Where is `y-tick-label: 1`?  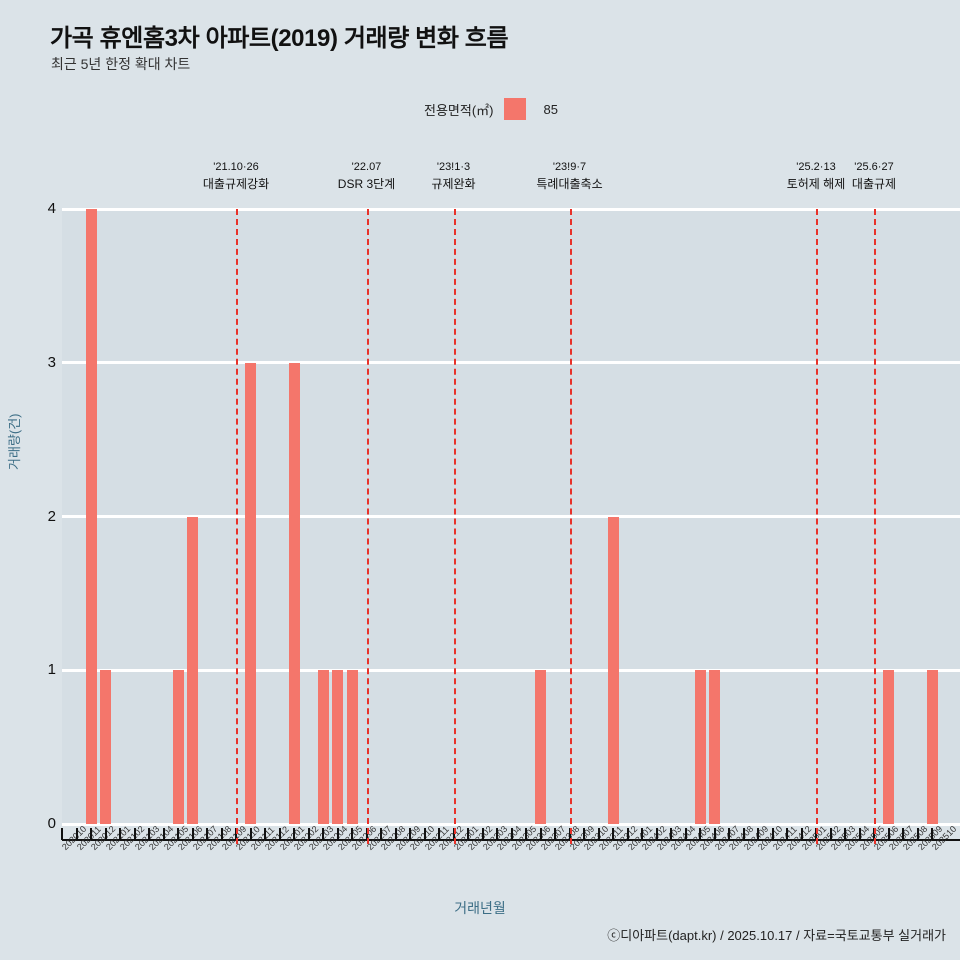 y-tick-label: 1 is located at coordinates (51, 670).